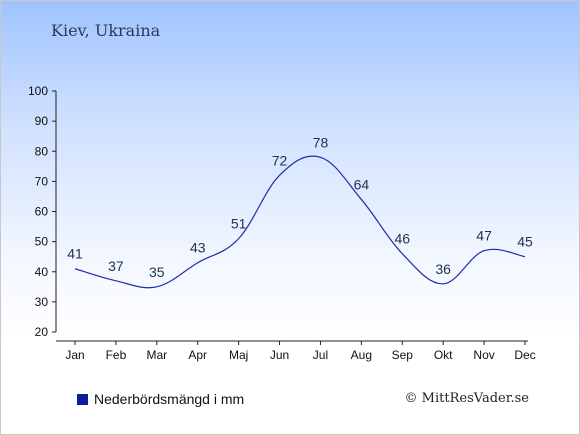 Image resolution: width=580 pixels, height=435 pixels. Describe the element at coordinates (484, 236) in the screenshot. I see `data-label: 47` at that location.